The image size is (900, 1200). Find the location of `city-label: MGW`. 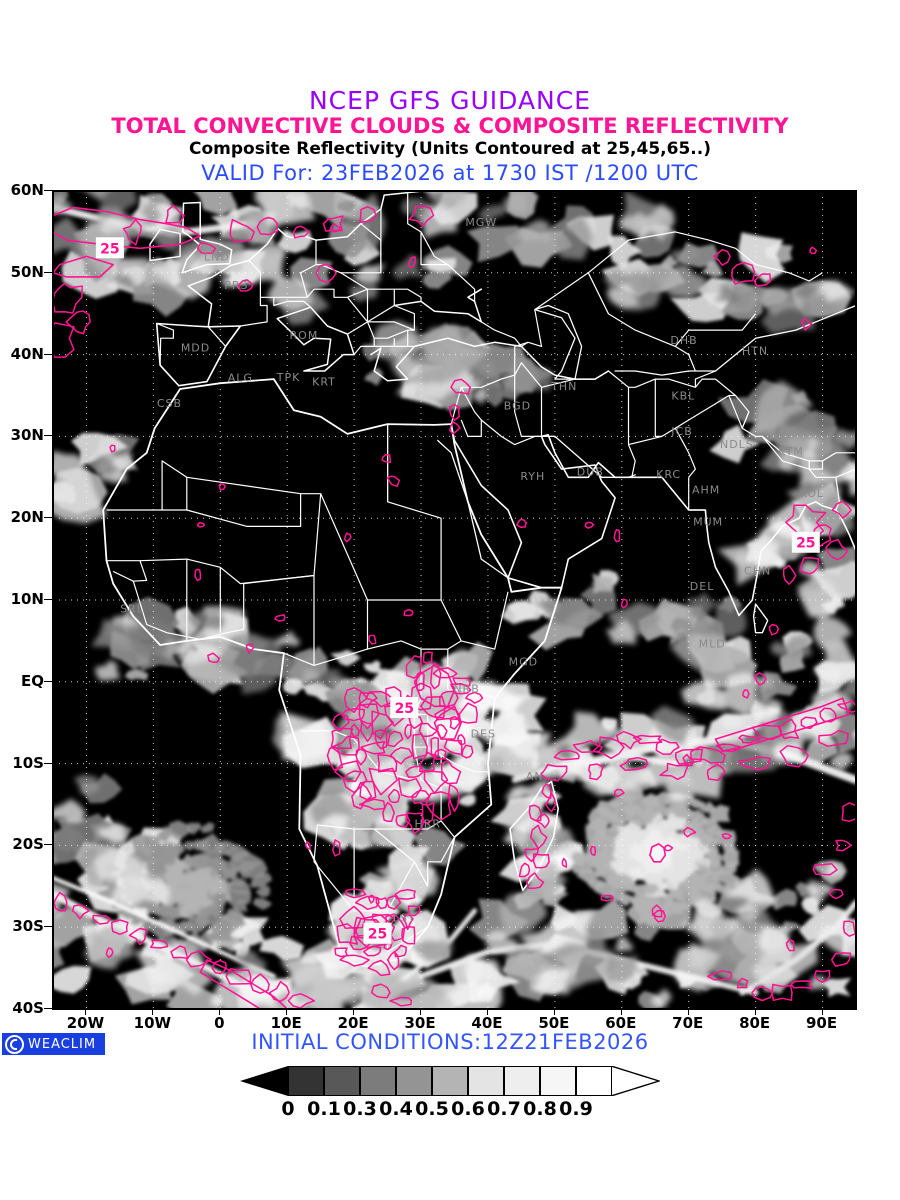

city-label: MGW is located at coordinates (481, 222).